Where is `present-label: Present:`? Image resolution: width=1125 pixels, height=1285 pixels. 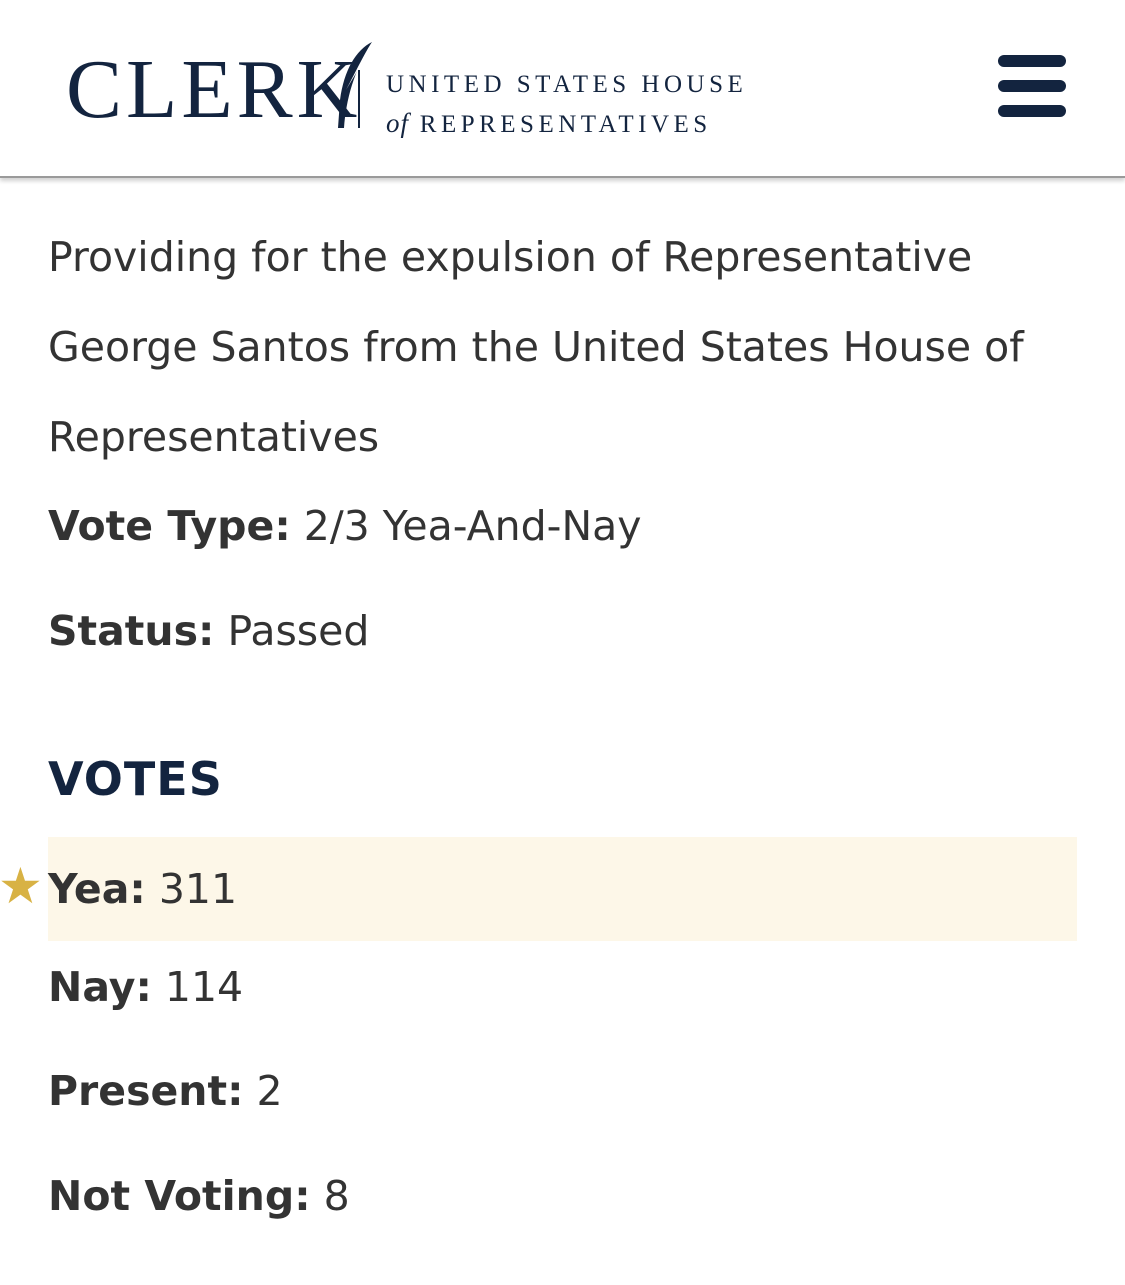
present-label: Present: is located at coordinates (146, 1091).